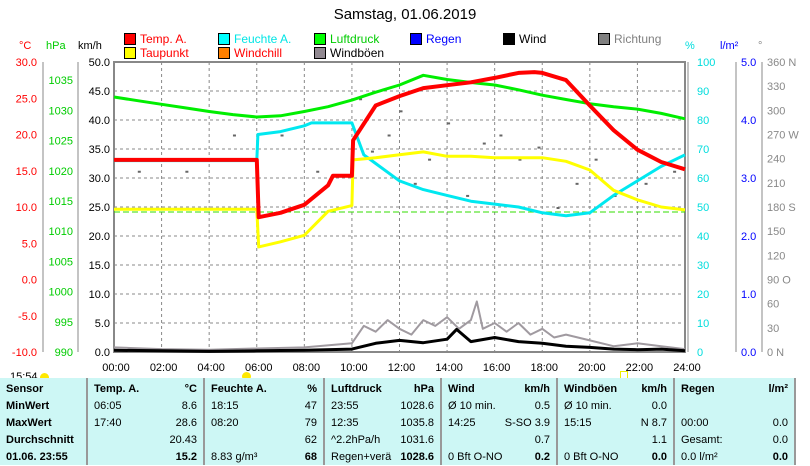 This screenshot has width=810, height=466. Describe the element at coordinates (64, 353) in the screenshot. I see `hpa-tick-label: 990` at that location.